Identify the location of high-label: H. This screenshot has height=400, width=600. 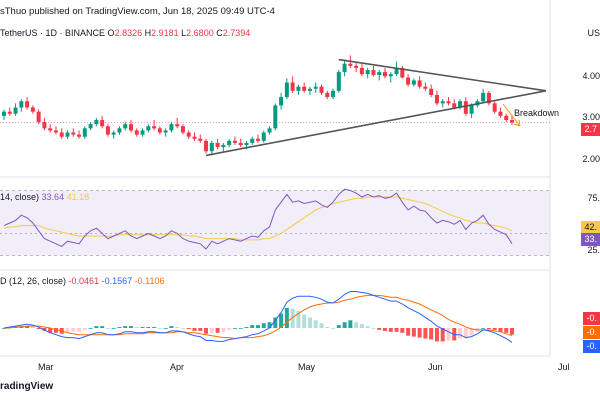
(148, 33).